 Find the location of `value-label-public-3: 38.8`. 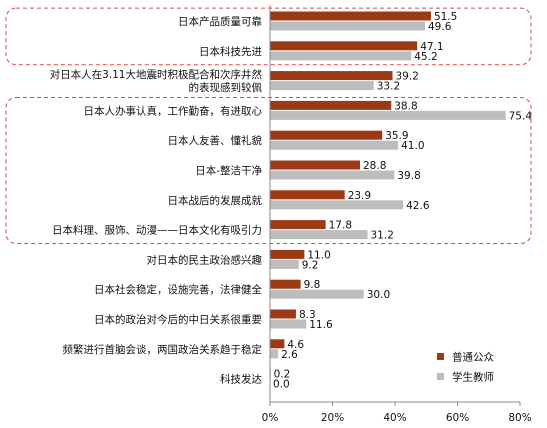

value-label-public-3: 38.8 is located at coordinates (405, 106).